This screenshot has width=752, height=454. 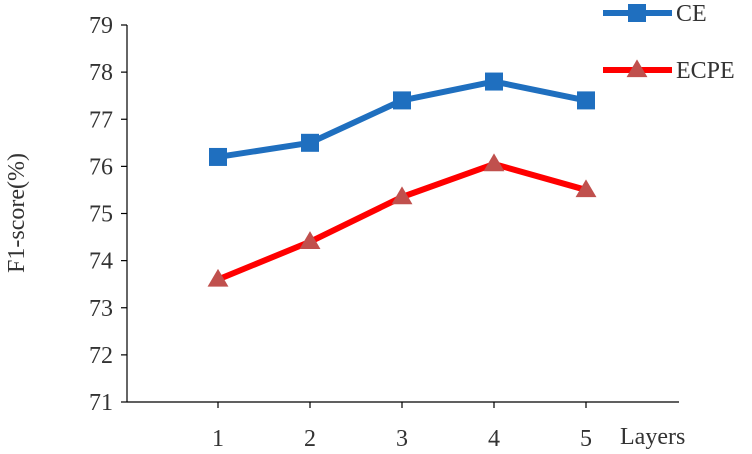 What do you see at coordinates (101, 167) in the screenshot?
I see `y-tick-label: 76` at bounding box center [101, 167].